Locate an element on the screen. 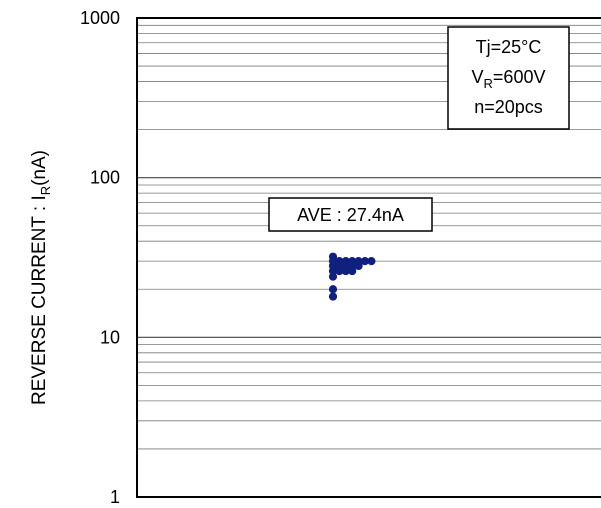  y-tick-label: 1000 is located at coordinates (100, 18).